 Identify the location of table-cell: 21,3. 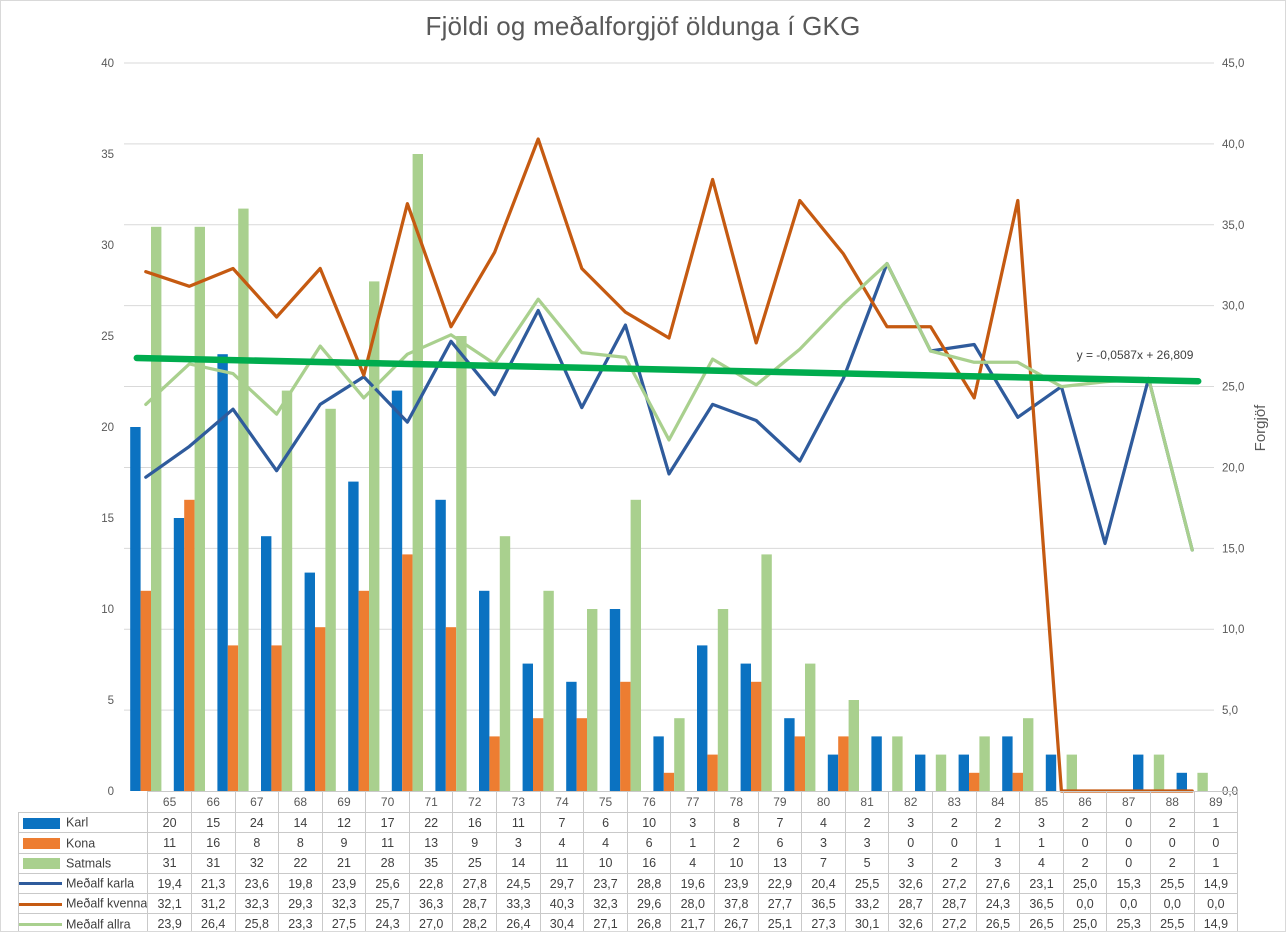
(213, 883).